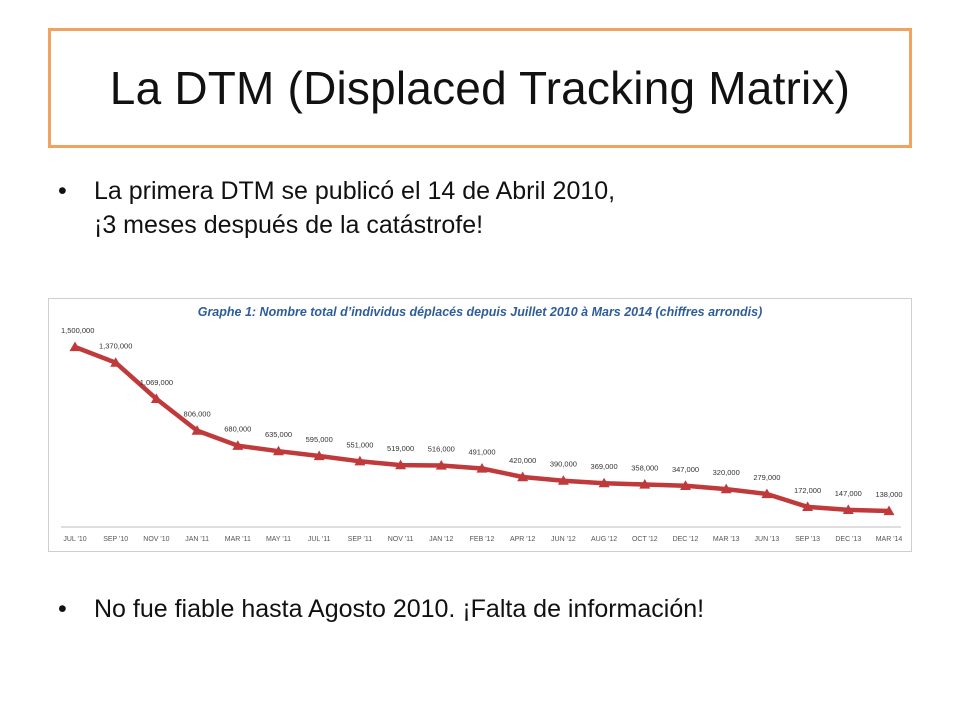 The width and height of the screenshot is (960, 720). Describe the element at coordinates (319, 539) in the screenshot. I see `x-tick-label: JUL '11` at that location.